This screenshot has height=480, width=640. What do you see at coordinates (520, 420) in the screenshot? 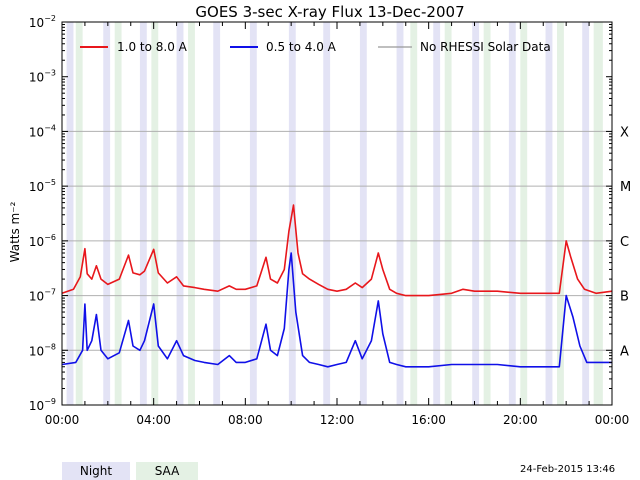
I see `x-tick-label: 20:00` at bounding box center [520, 420].